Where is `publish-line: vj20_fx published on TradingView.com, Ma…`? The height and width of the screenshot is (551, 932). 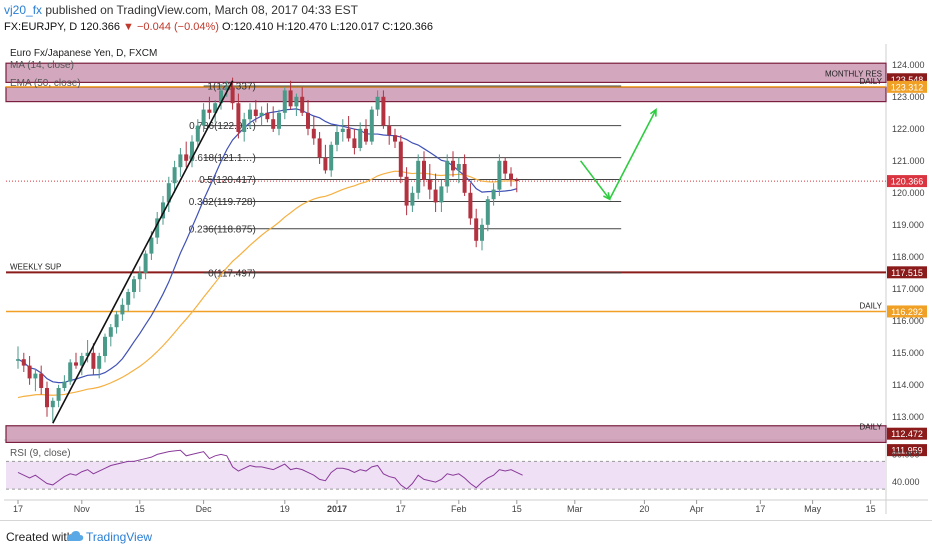
publish-line: vj20_fx published on TradingView.com, Ma… is located at coordinates (181, 10).